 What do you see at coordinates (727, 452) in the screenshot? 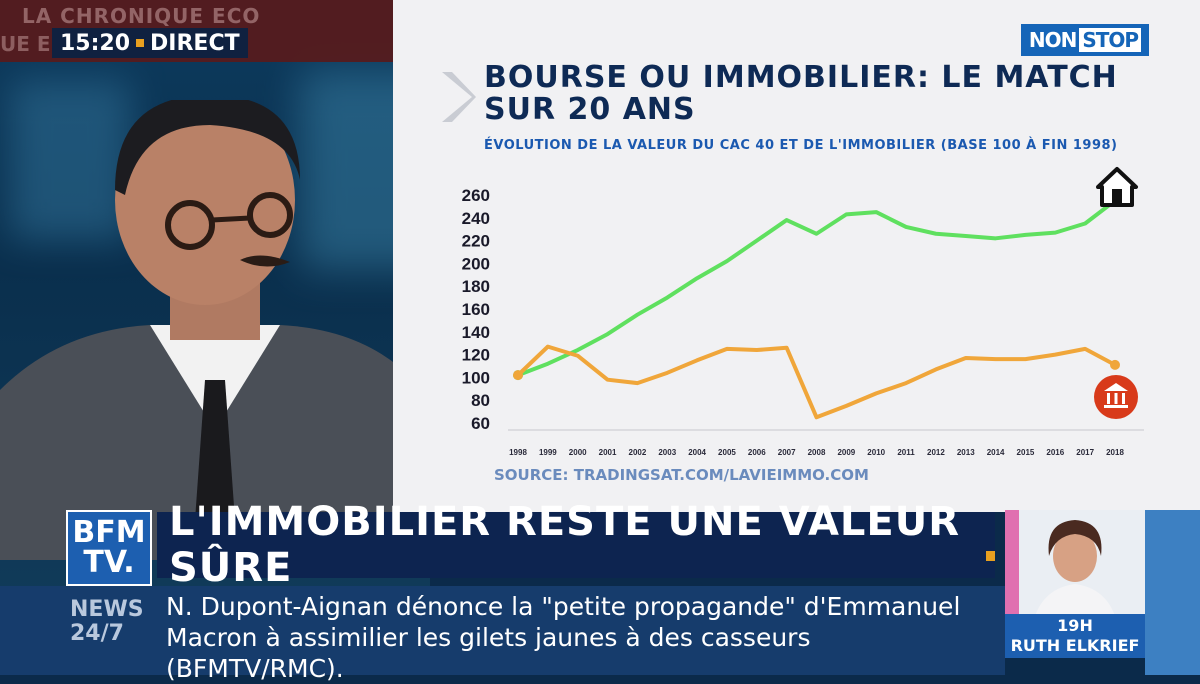
I see `x-tick-label: 2005` at bounding box center [727, 452].